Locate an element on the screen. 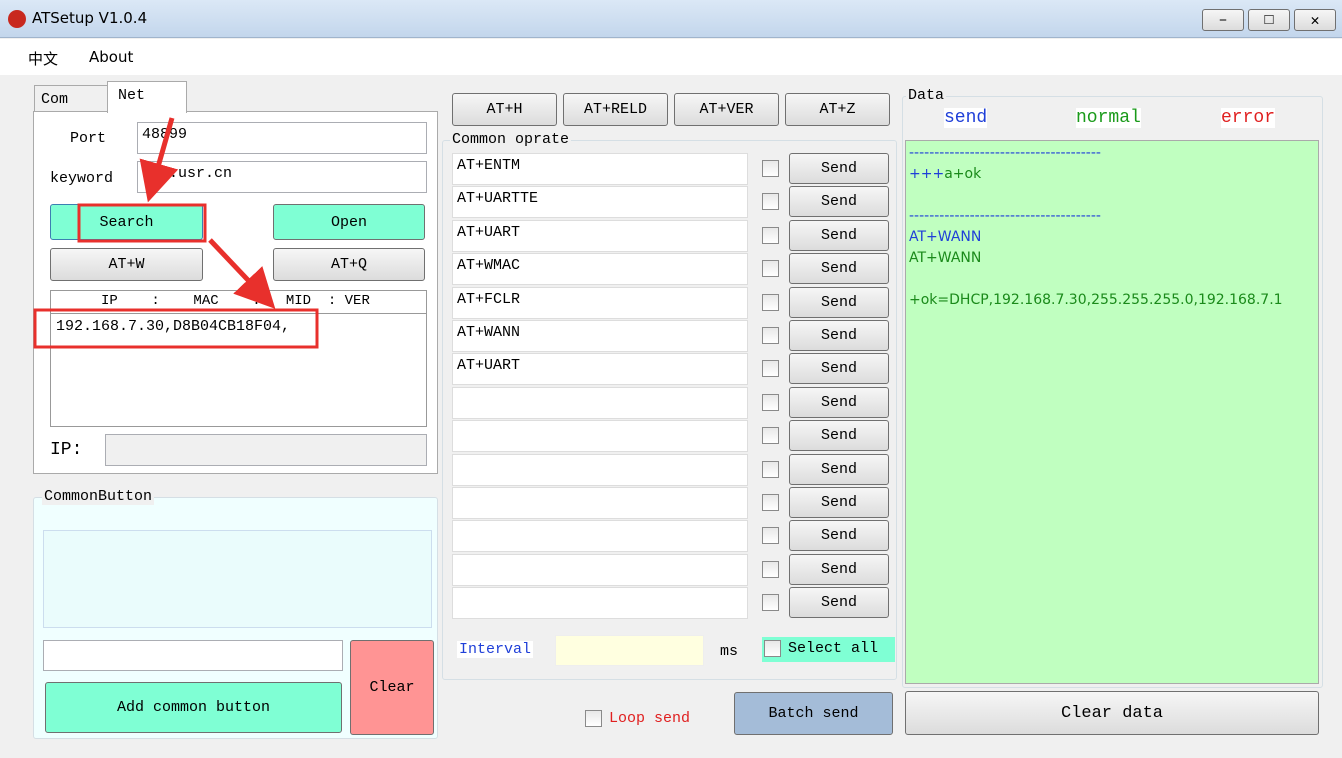 The image size is (1342, 758). device-list: 192.168.7.30,D8B04CB18F04, is located at coordinates (238, 370).